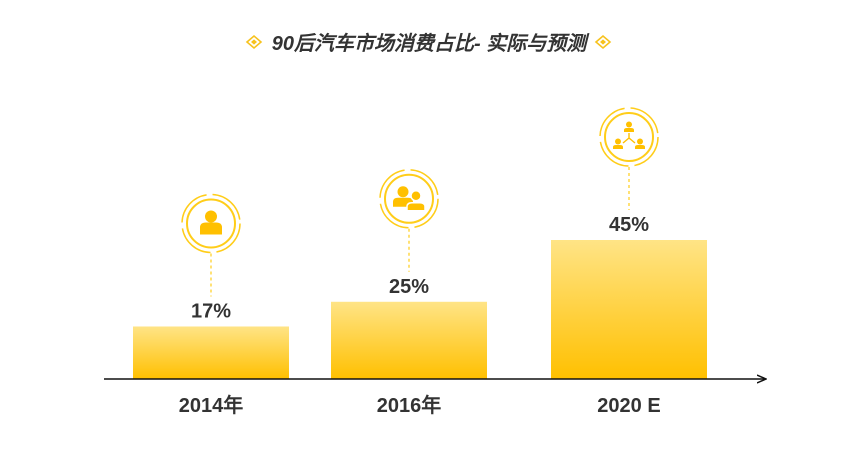  Describe the element at coordinates (409, 287) in the screenshot. I see `data-label-2: 25%` at that location.